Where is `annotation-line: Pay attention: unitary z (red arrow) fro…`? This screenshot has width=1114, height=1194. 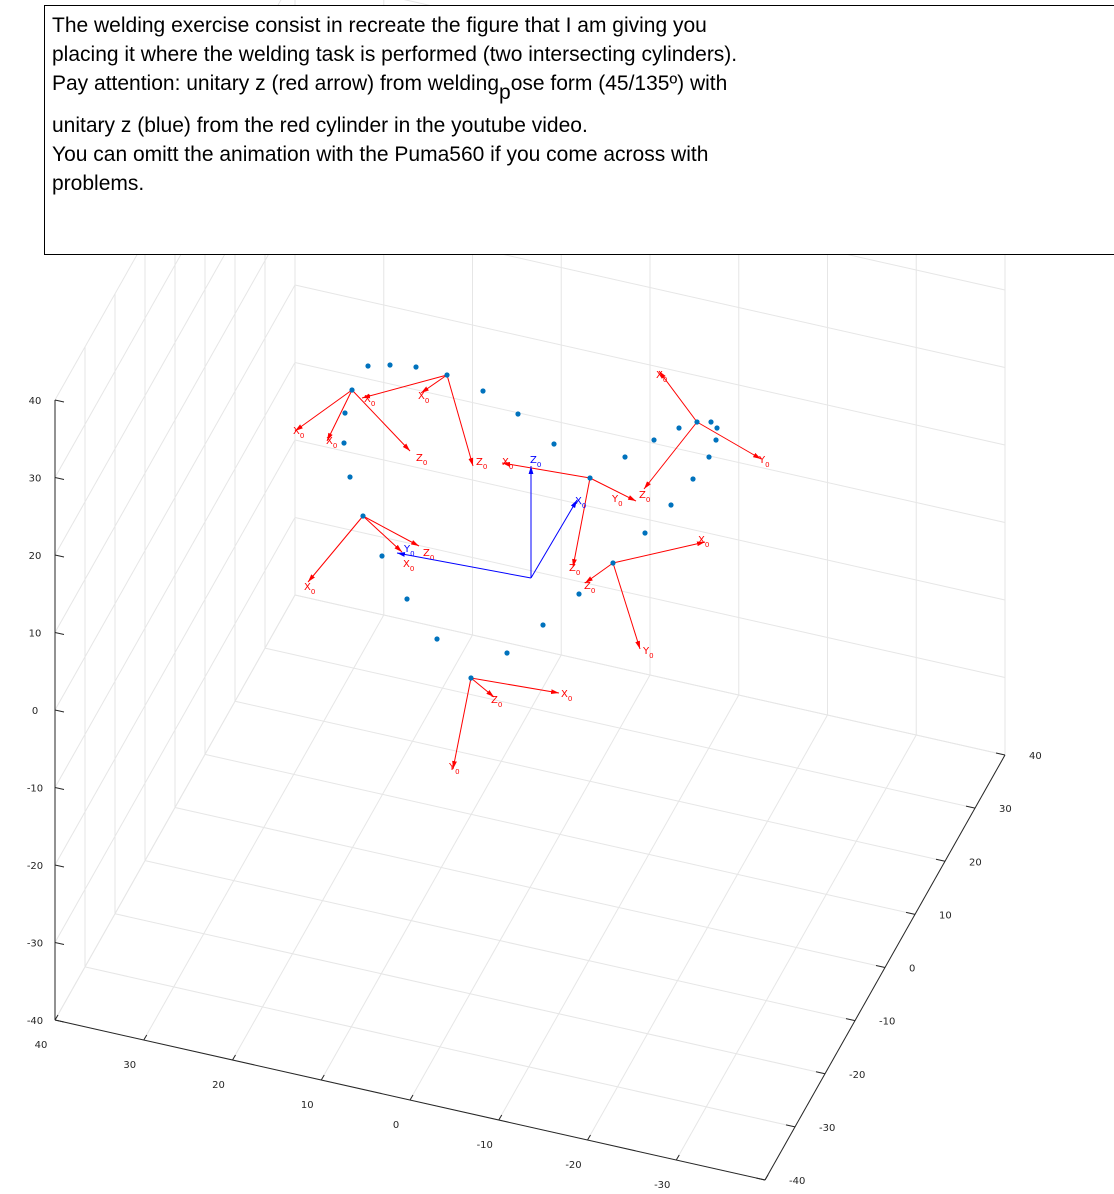 annotation-line: Pay attention: unitary z (red arrow) fro… is located at coordinates (389, 88).